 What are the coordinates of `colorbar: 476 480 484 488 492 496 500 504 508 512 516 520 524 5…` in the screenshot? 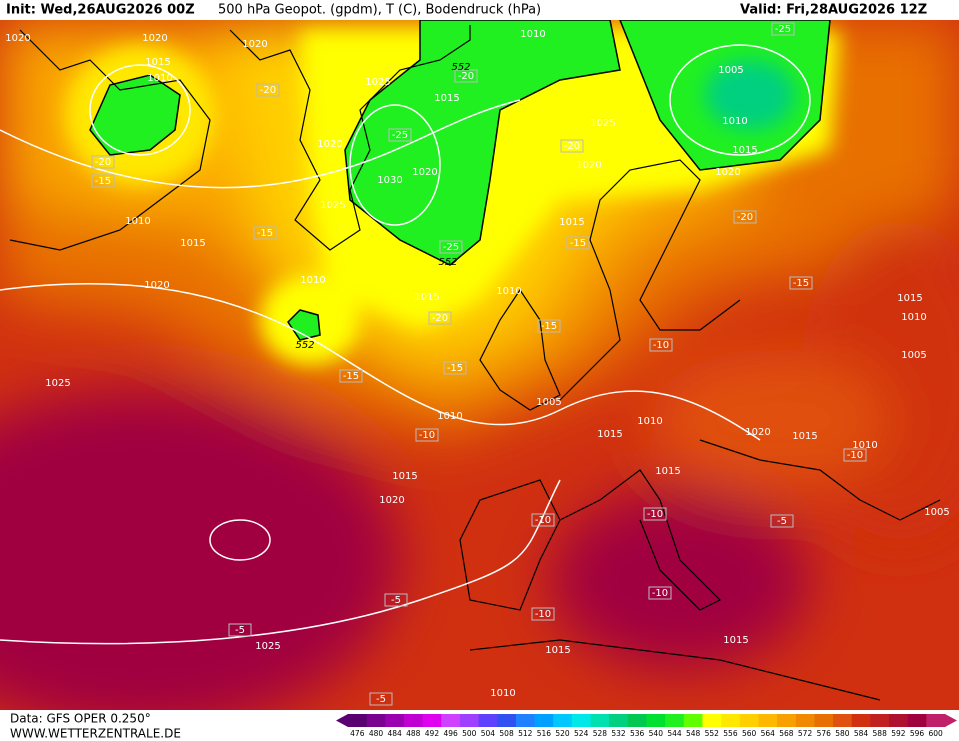 It's located at (646, 726).